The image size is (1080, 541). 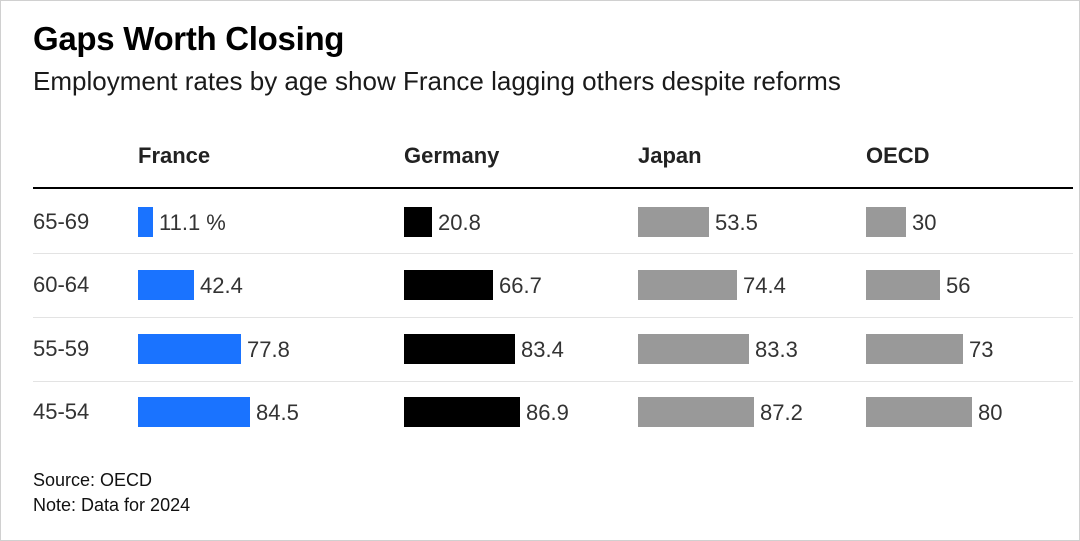 I want to click on column-header-germany: Germany, so click(x=452, y=155).